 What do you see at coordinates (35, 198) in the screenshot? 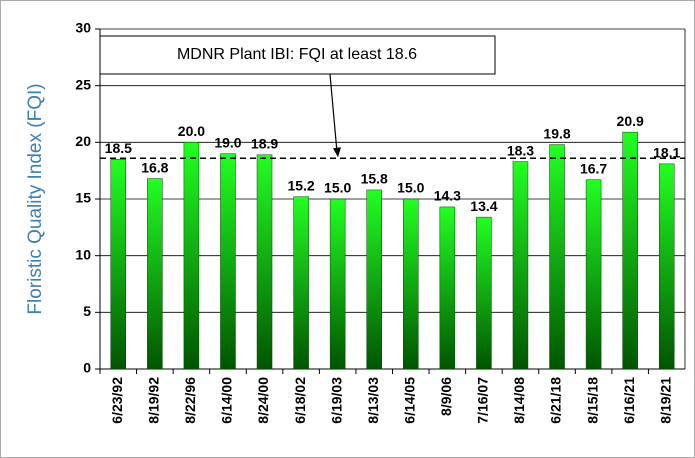
I see `y-axis-label: Floristic Quality Index (FQI)` at bounding box center [35, 198].